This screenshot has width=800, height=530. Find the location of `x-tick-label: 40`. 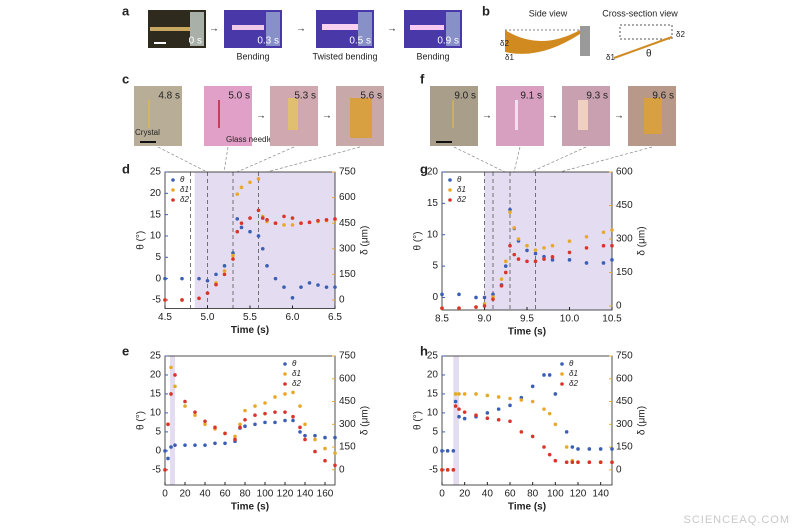

x-tick-label: 40 is located at coordinates (488, 494).